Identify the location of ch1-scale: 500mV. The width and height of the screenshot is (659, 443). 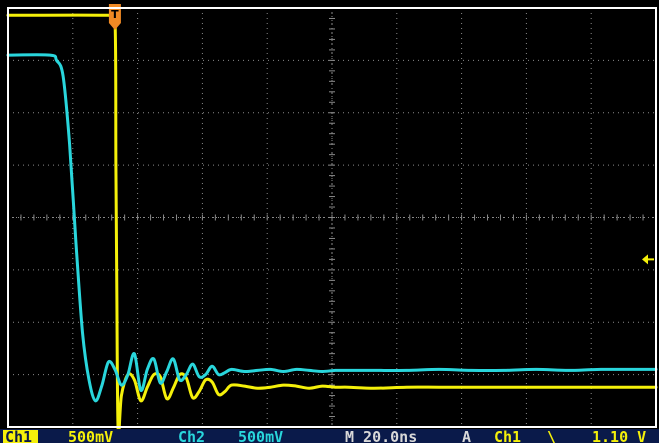
(90, 435).